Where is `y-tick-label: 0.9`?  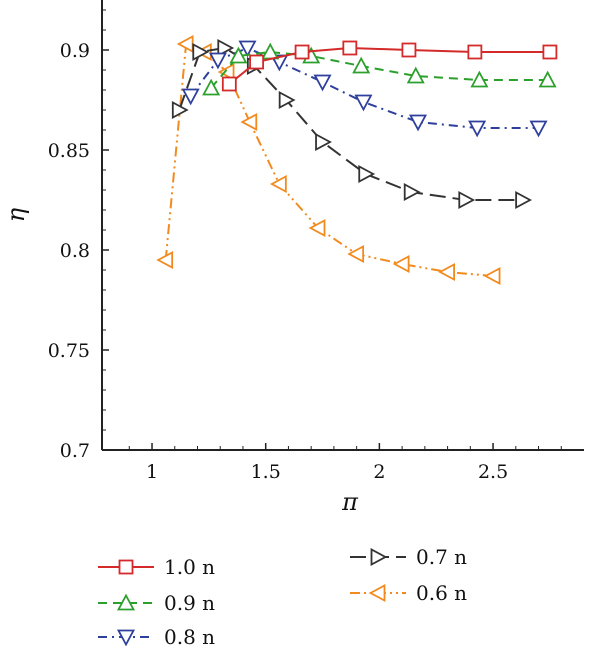
y-tick-label: 0.9 is located at coordinates (75, 51).